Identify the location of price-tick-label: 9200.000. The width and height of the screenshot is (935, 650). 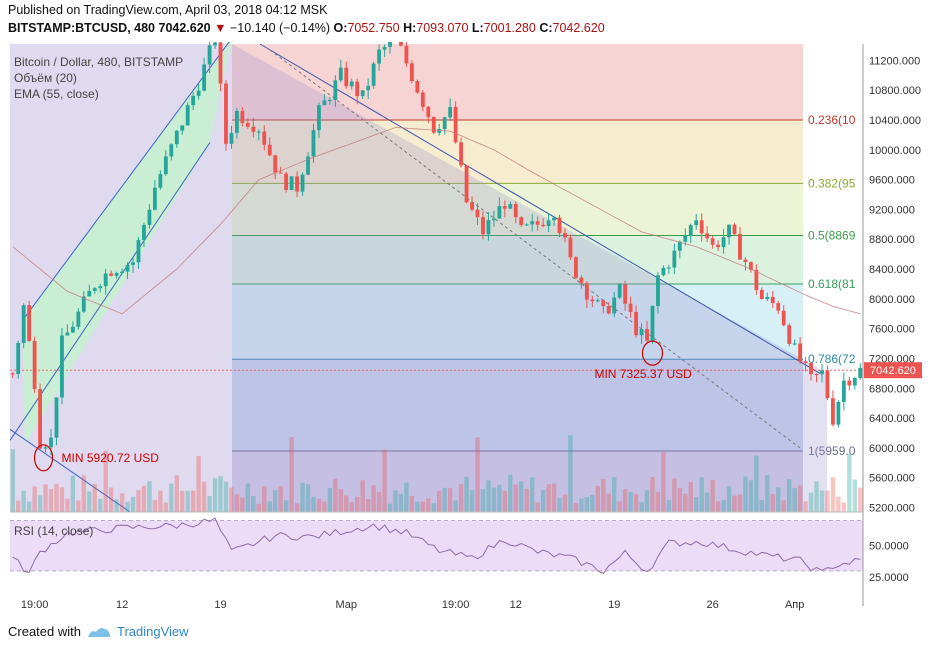
(892, 210).